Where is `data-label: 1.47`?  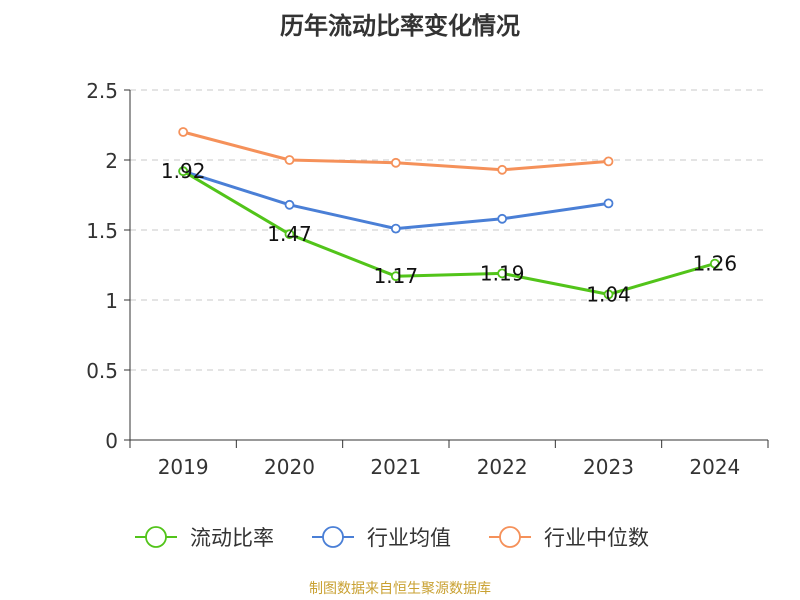
data-label: 1.47 is located at coordinates (289, 234).